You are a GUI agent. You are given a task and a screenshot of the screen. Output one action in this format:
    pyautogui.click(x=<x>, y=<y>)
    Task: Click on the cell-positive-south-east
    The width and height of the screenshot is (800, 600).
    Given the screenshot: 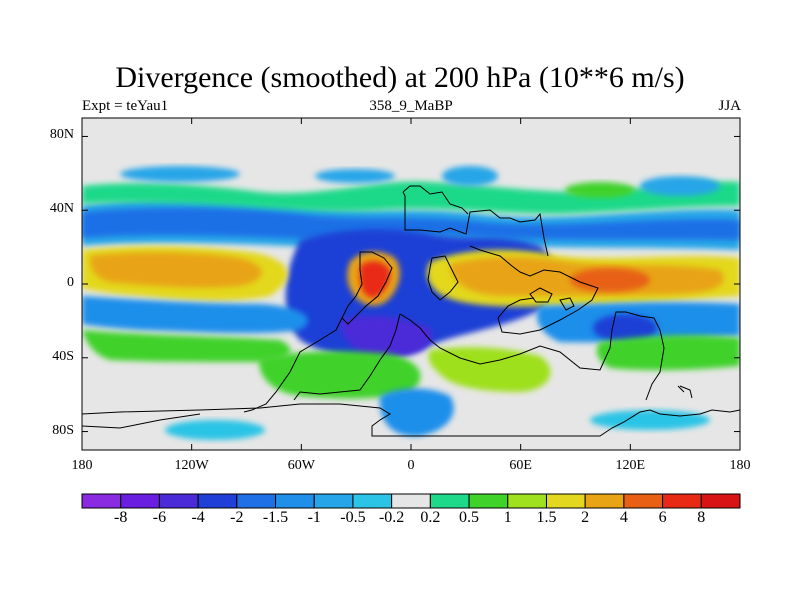 What is the action you would take?
    pyautogui.click(x=489, y=369)
    